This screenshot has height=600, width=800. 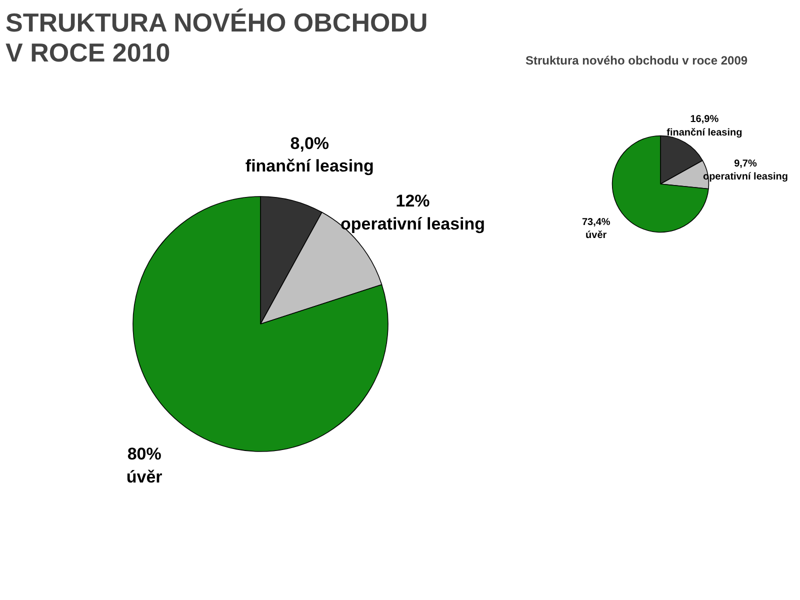 I want to click on data-label: 9,7%, so click(x=745, y=164).